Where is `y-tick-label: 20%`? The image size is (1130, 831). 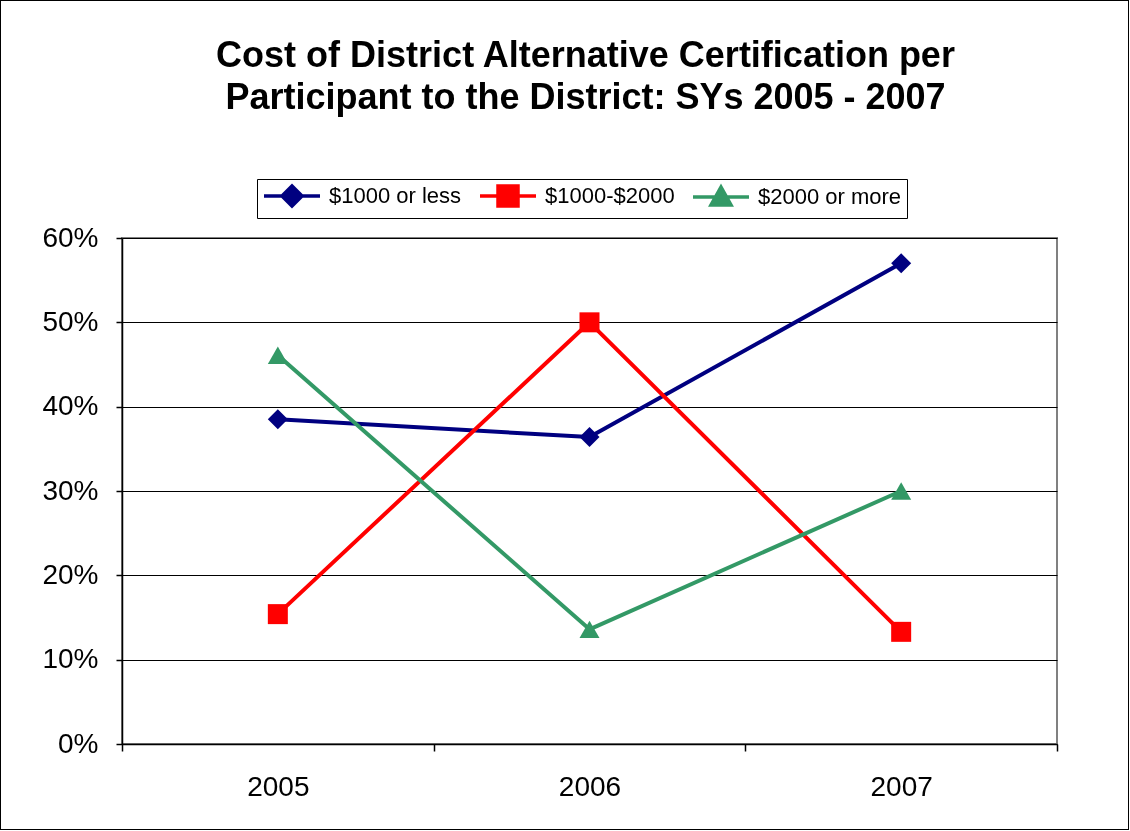 y-tick-label: 20% is located at coordinates (70, 574).